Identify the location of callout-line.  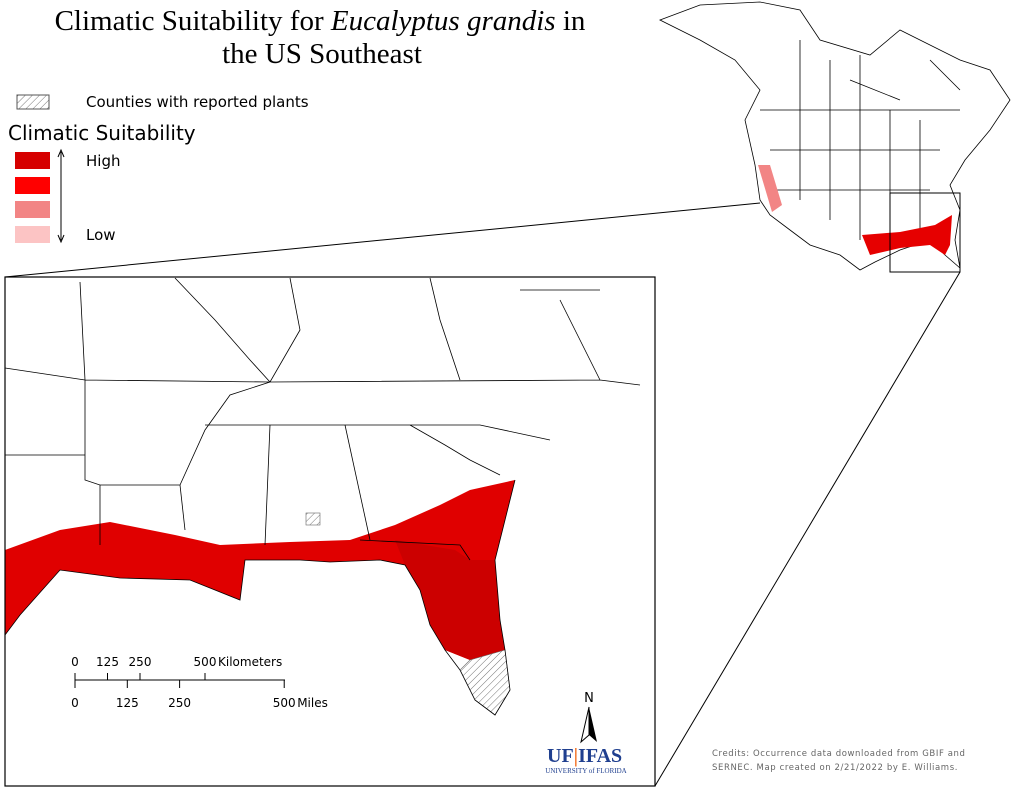
(382, 240).